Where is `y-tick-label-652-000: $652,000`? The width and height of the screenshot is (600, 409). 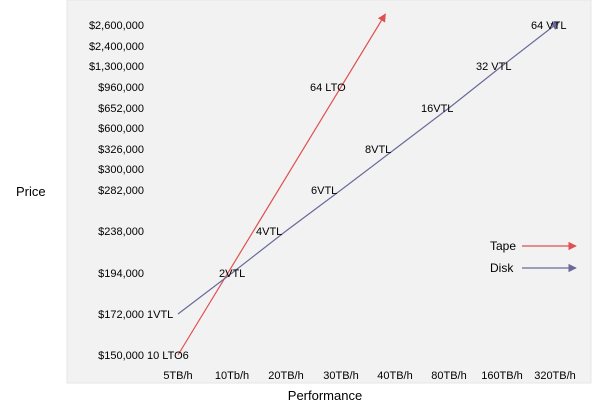
y-tick-label-652-000: $652,000 is located at coordinates (121, 109).